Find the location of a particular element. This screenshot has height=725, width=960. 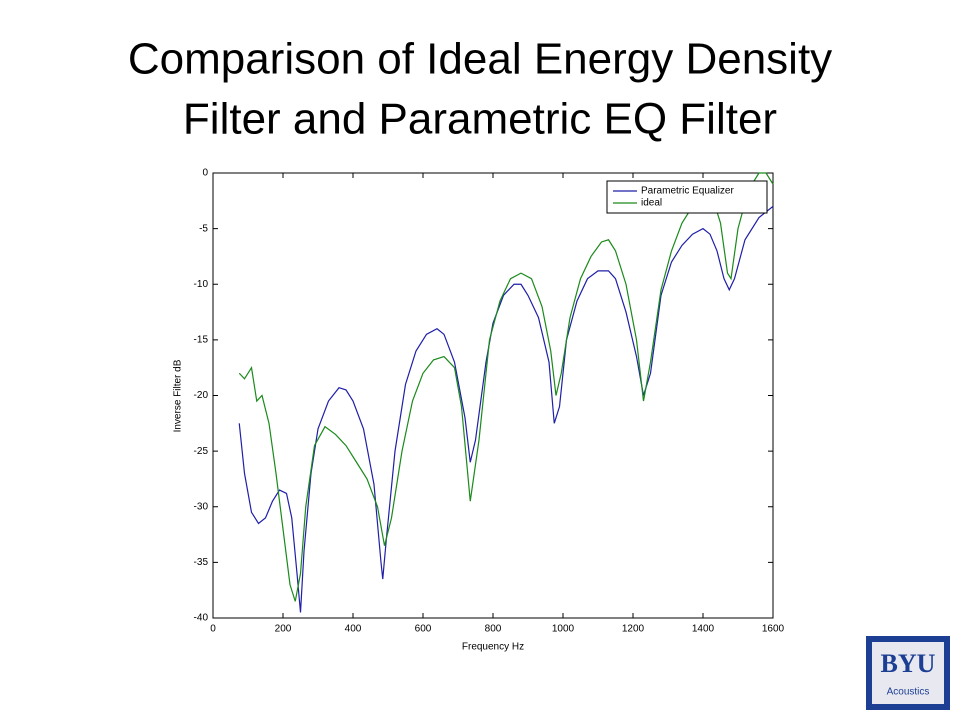

title-line: Filter and Parametric EQ Filter is located at coordinates (480, 119).